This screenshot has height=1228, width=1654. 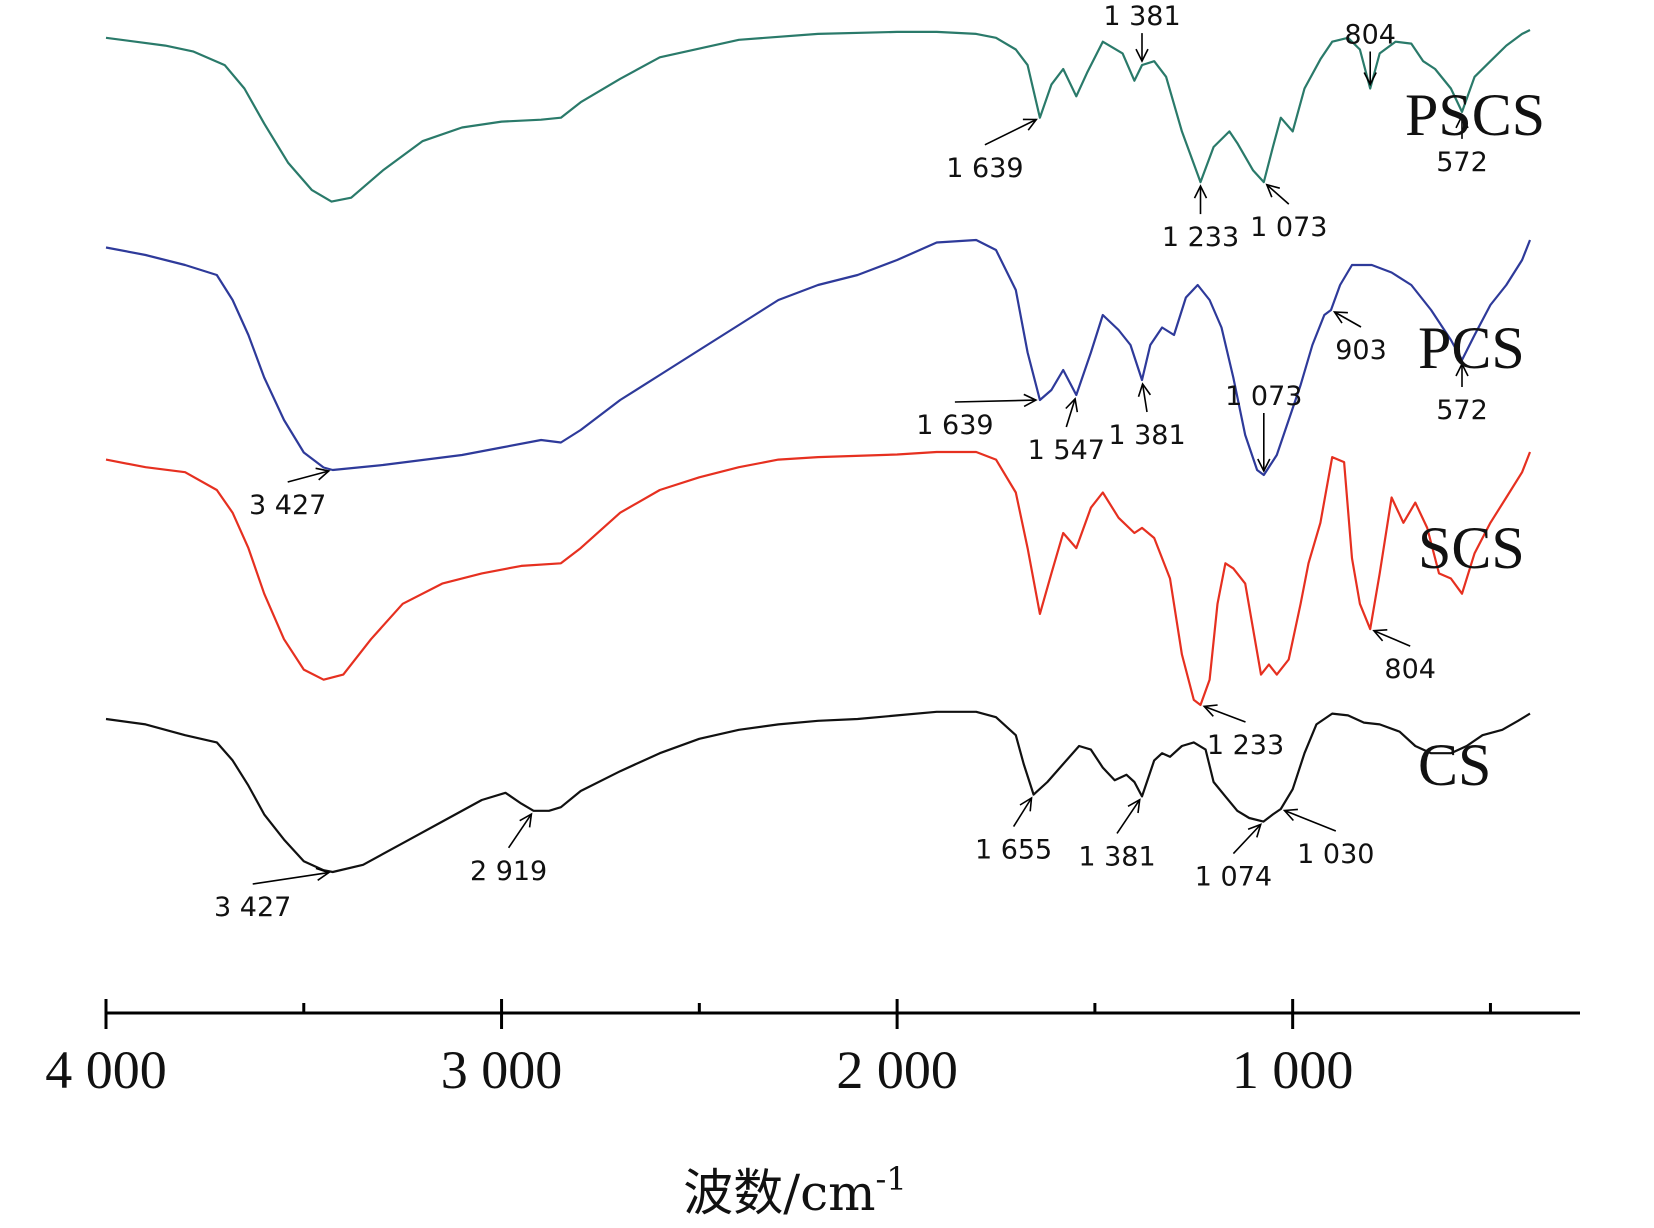 I want to click on peak-annotation-cs-1381: 1 381, so click(x=1117, y=835).